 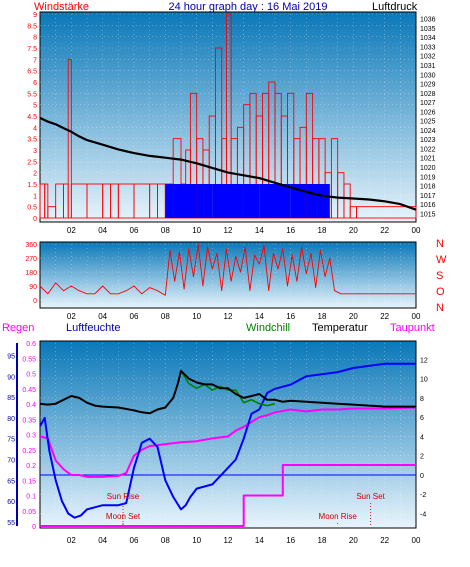 What do you see at coordinates (71, 316) in the screenshot?
I see `direction-panel-x-tick-label: 02` at bounding box center [71, 316].